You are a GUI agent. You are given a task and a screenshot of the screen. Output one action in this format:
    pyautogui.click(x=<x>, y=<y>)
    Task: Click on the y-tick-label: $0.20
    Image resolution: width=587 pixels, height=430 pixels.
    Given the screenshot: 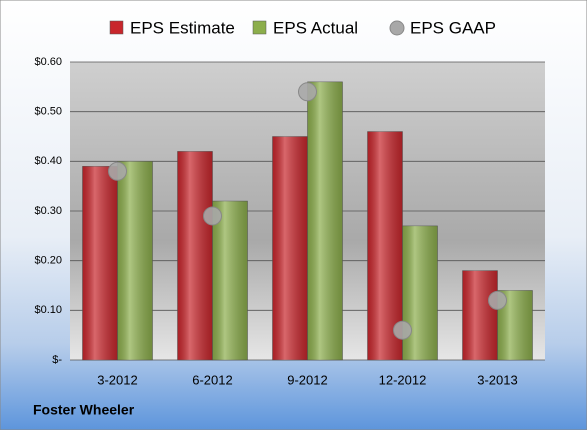 What is the action you would take?
    pyautogui.click(x=48, y=261)
    